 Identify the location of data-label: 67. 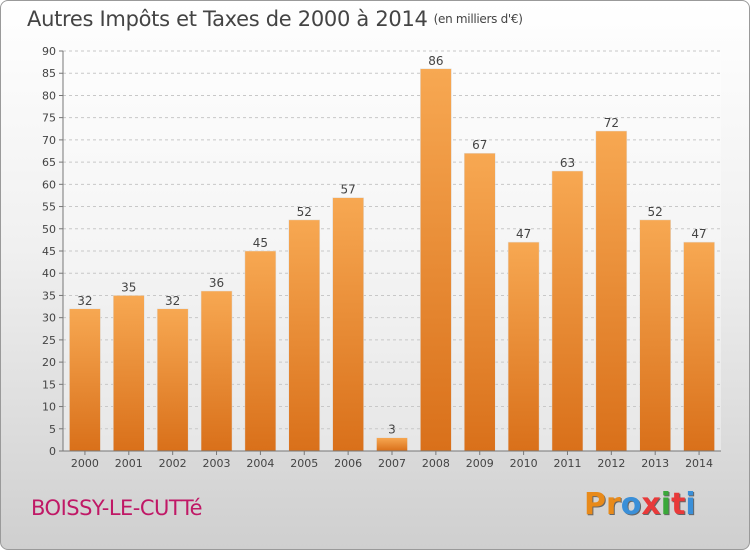
(479, 145).